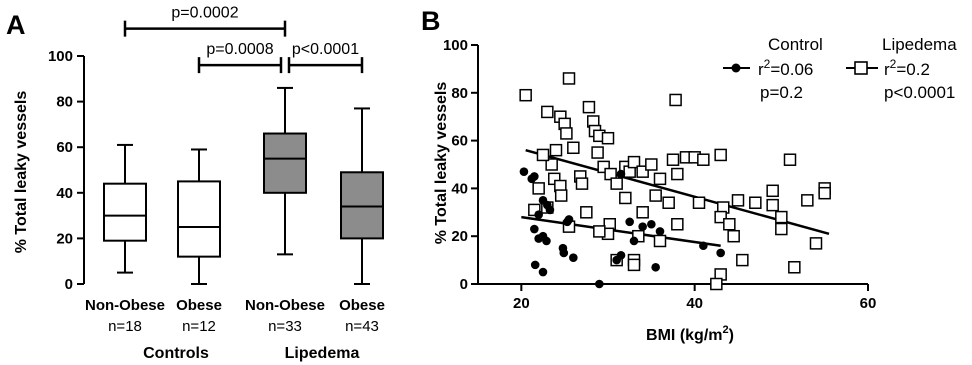  What do you see at coordinates (736, 68) in the screenshot?
I see `legend-control-marker` at bounding box center [736, 68].